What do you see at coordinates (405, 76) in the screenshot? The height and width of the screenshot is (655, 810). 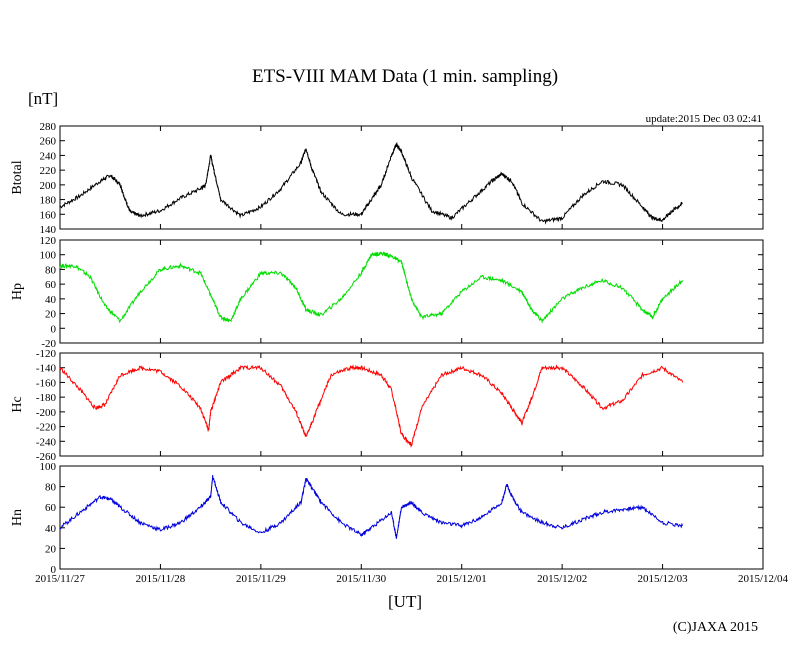 I see `chart-title: ETS-VIII MAM Data (1 min. sampling)` at bounding box center [405, 76].